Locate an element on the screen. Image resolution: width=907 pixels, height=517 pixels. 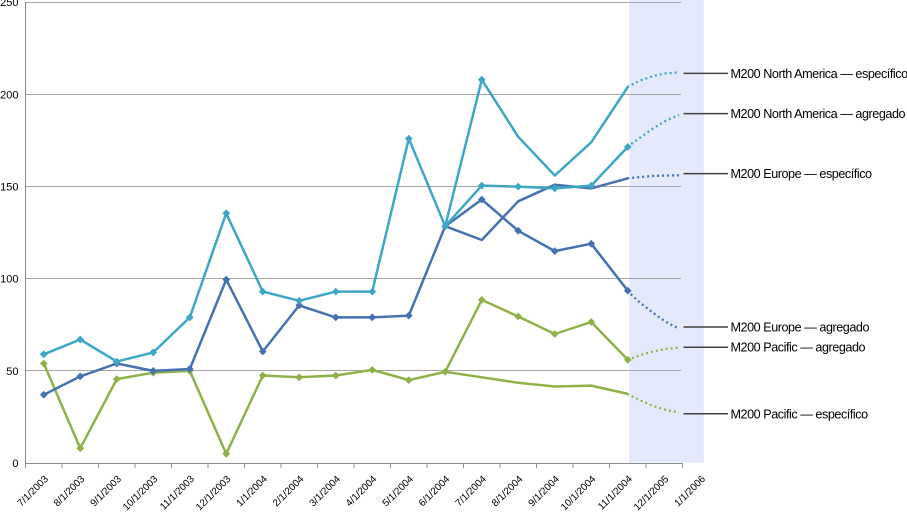
svg-text: 250 is located at coordinates (9, 4).